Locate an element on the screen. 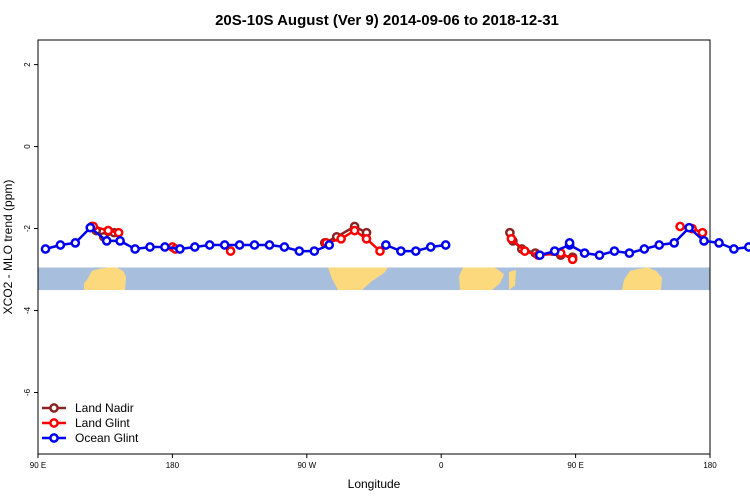  legend-item-ocean-glint: Ocean Glint is located at coordinates (90, 438).